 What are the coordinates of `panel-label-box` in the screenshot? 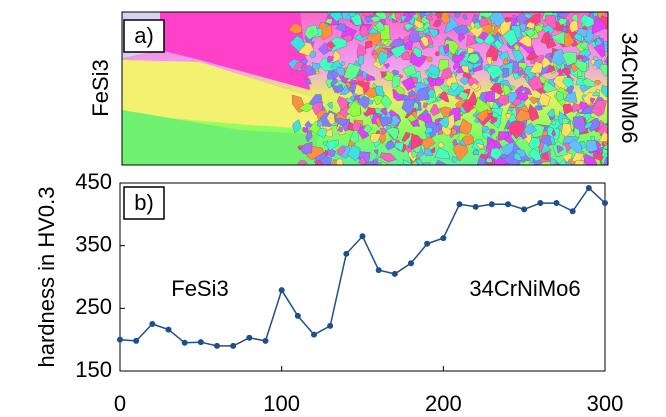 It's located at (144, 203).